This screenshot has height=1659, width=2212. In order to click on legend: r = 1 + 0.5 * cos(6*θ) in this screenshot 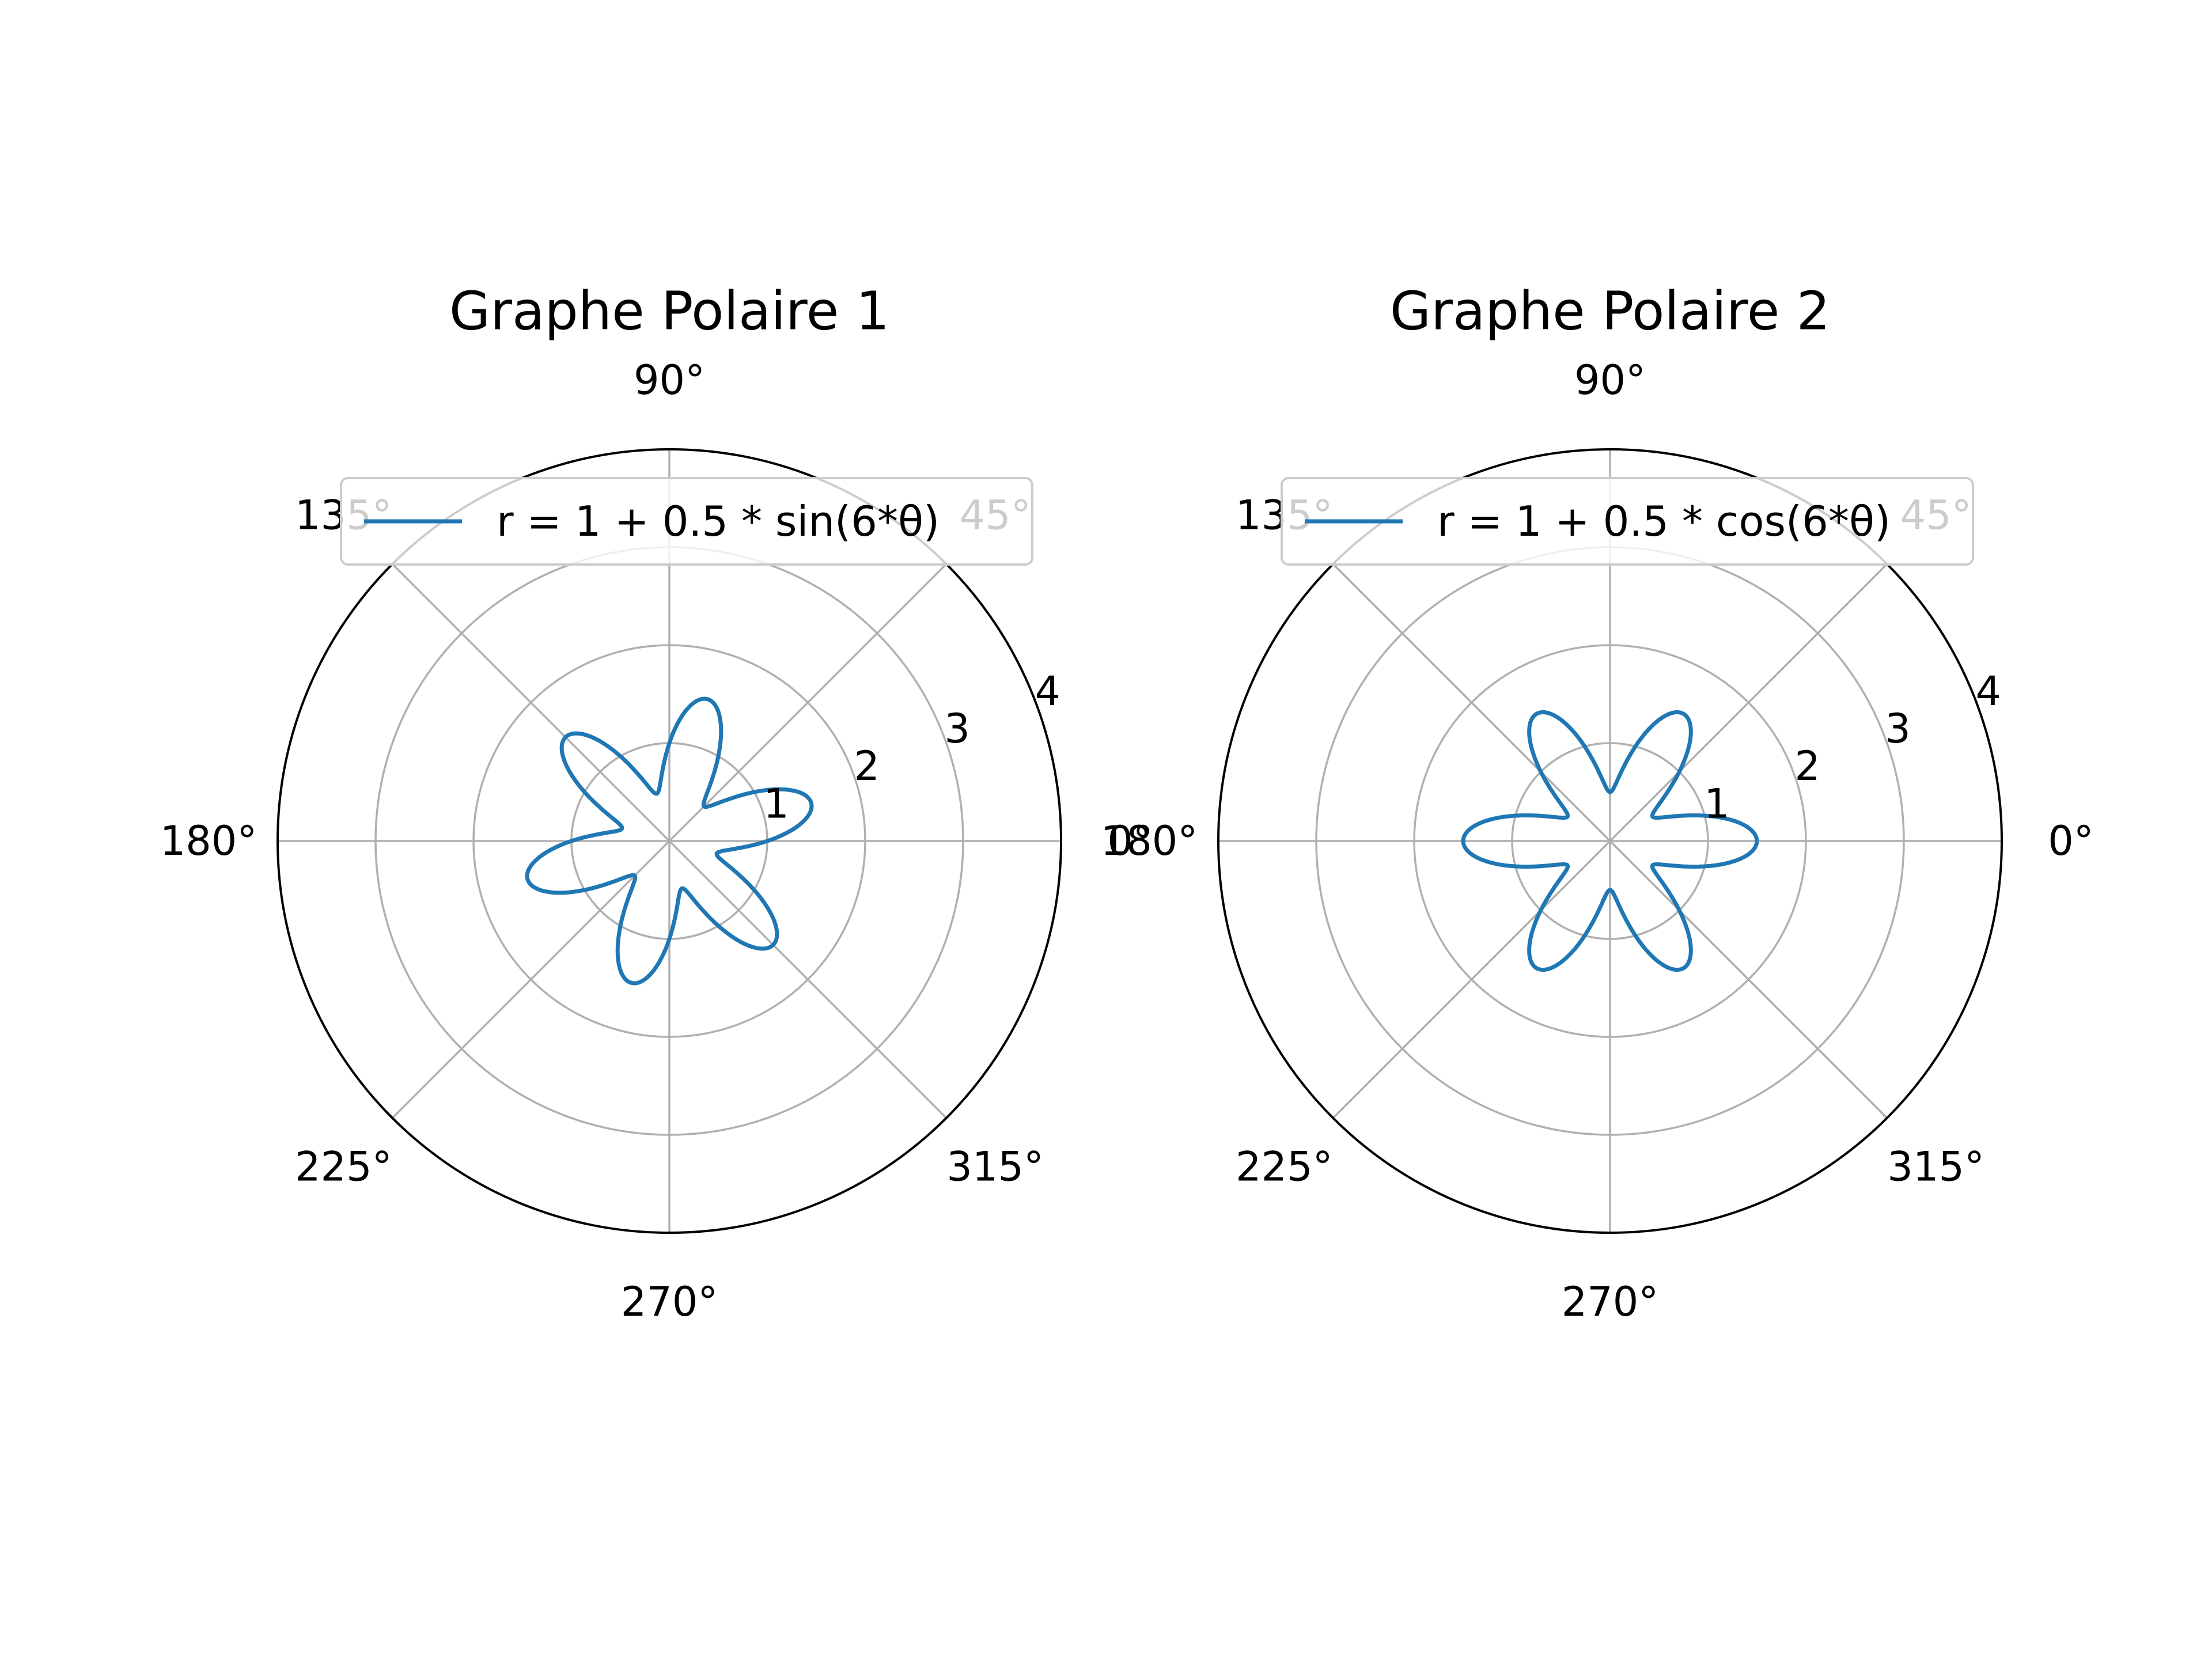, I will do `click(1627, 521)`.